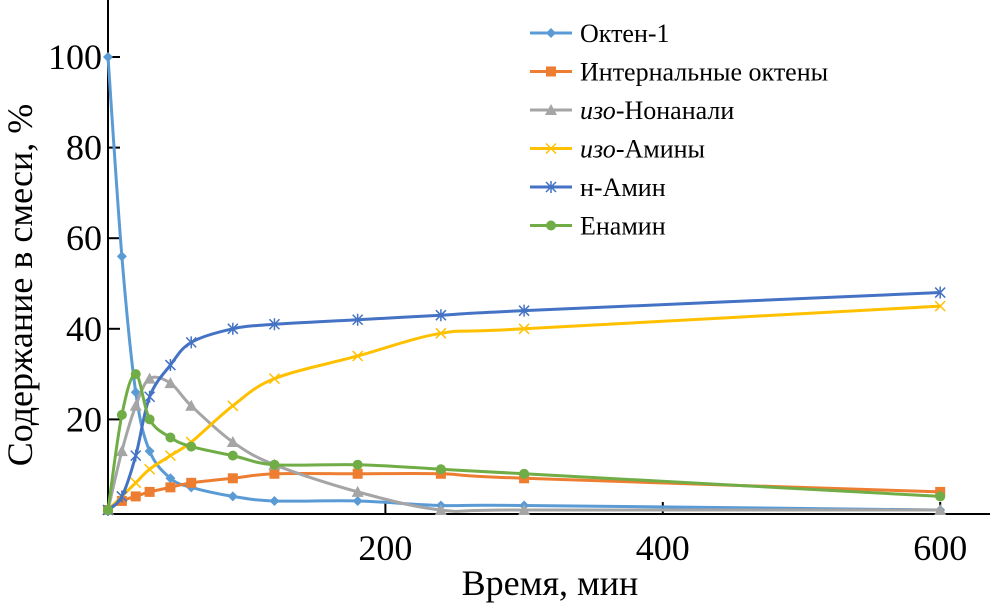  Describe the element at coordinates (84, 148) in the screenshot. I see `y-tick-label: 80` at that location.